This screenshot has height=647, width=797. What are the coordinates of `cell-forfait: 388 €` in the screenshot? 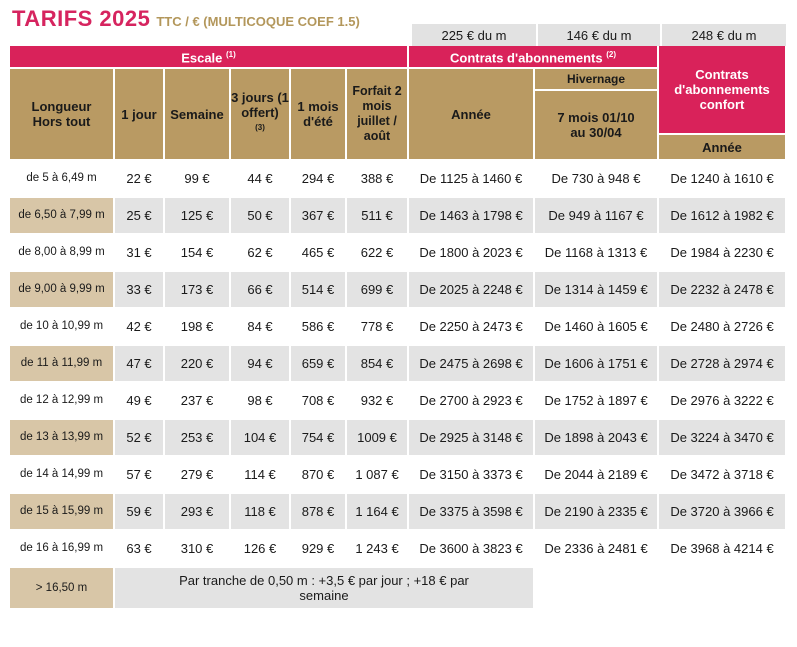 It's located at (377, 179).